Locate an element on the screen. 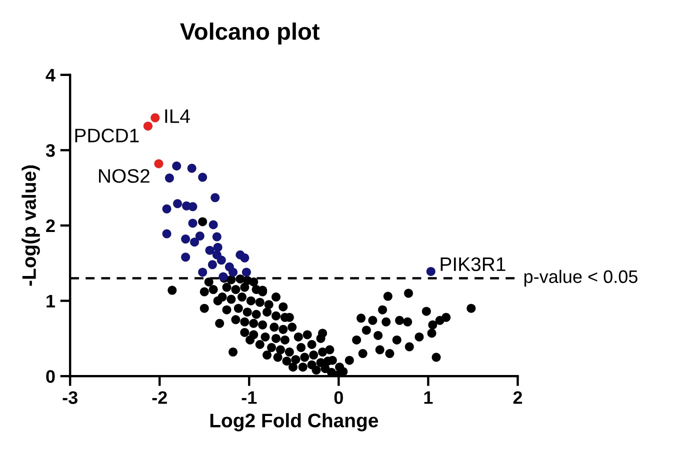 This screenshot has width=694, height=451. y-tick-label: 4 is located at coordinates (51, 75).